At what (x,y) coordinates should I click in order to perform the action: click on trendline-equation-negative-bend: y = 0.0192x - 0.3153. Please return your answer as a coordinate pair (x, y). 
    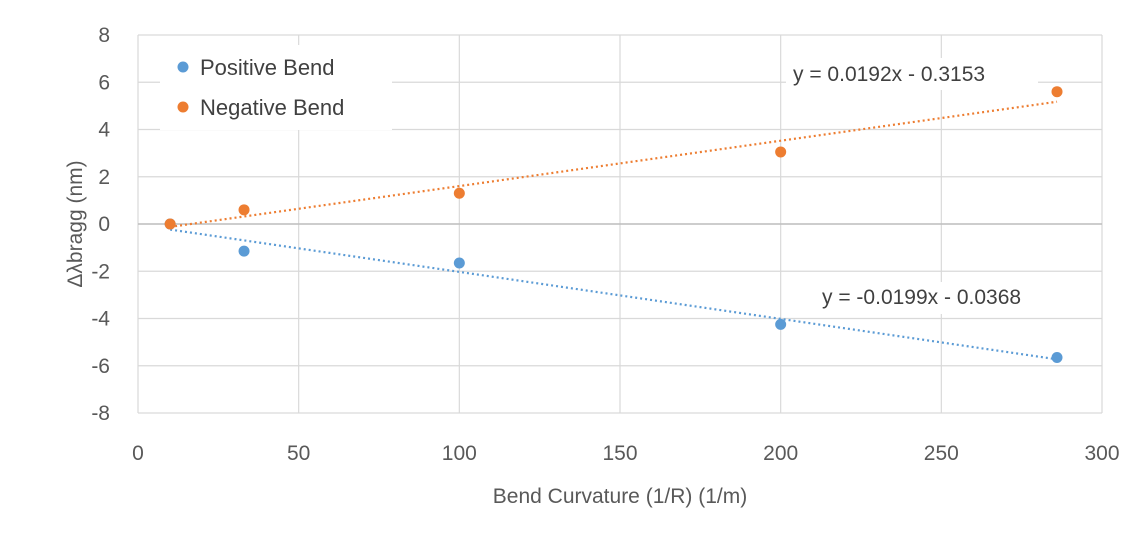
    Looking at the image, I should click on (889, 74).